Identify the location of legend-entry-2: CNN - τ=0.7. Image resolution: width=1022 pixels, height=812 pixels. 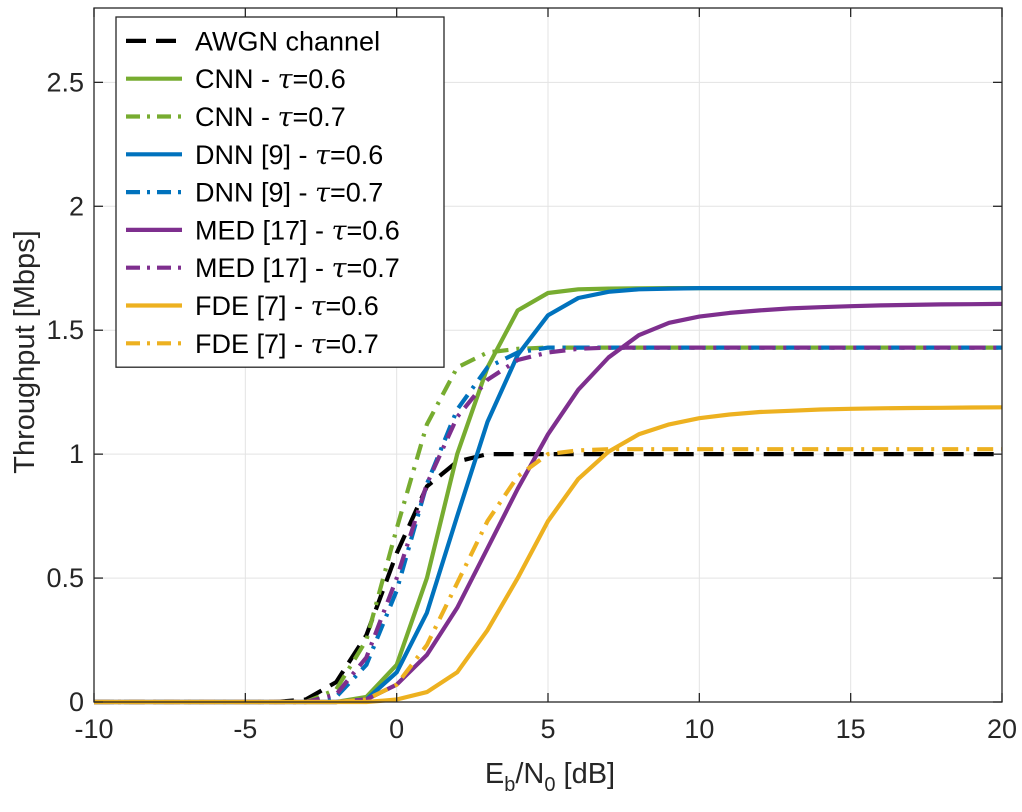
(270, 117).